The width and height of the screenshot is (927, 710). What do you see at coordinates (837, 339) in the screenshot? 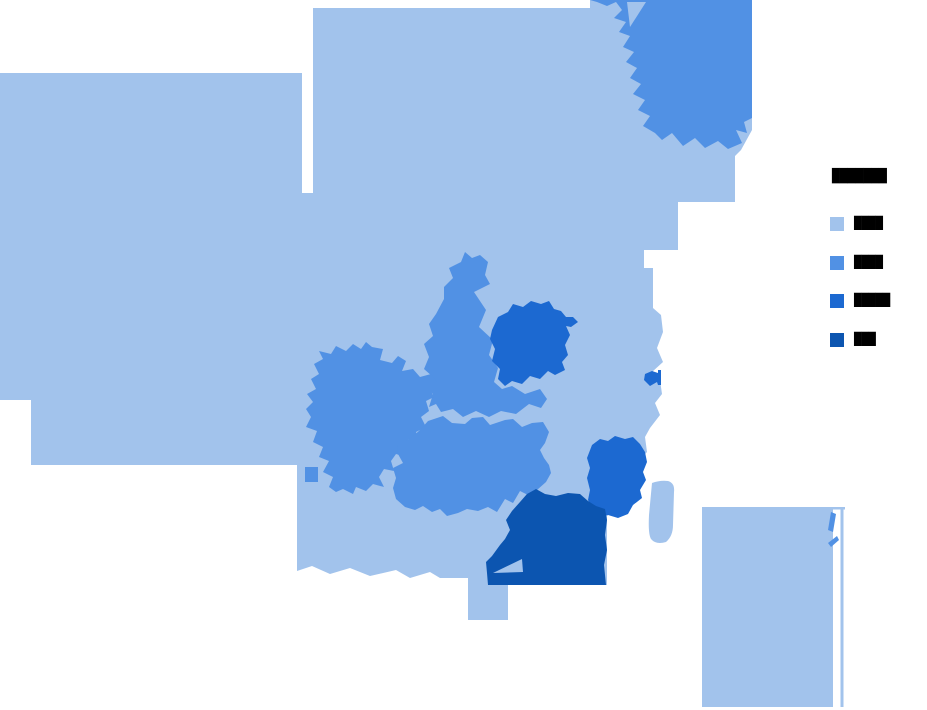
I see `legend-swatch-class4` at bounding box center [837, 339].